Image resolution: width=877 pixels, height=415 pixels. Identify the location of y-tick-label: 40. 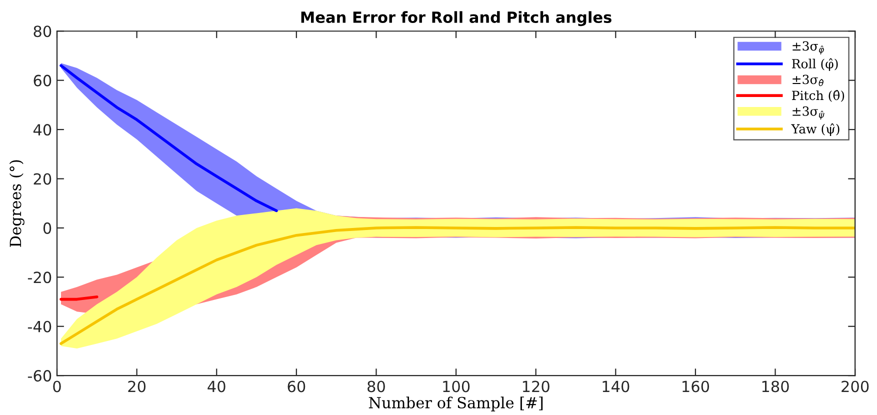
(42, 130).